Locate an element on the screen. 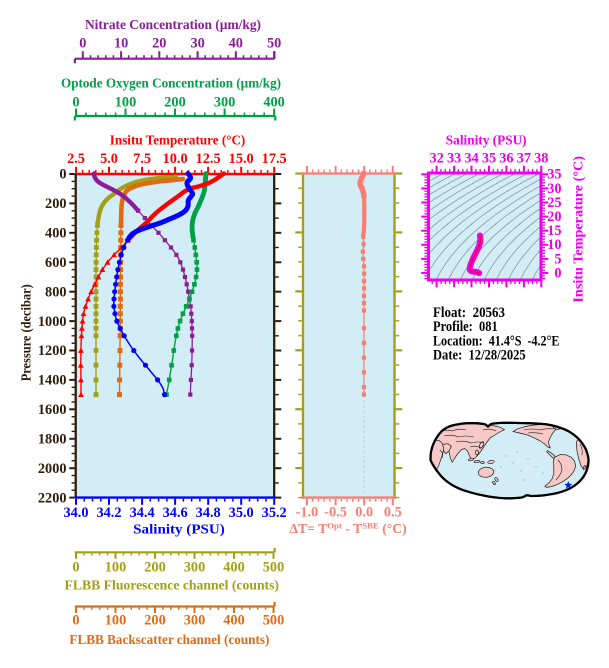  svg-text: 1600 is located at coordinates (52, 410).